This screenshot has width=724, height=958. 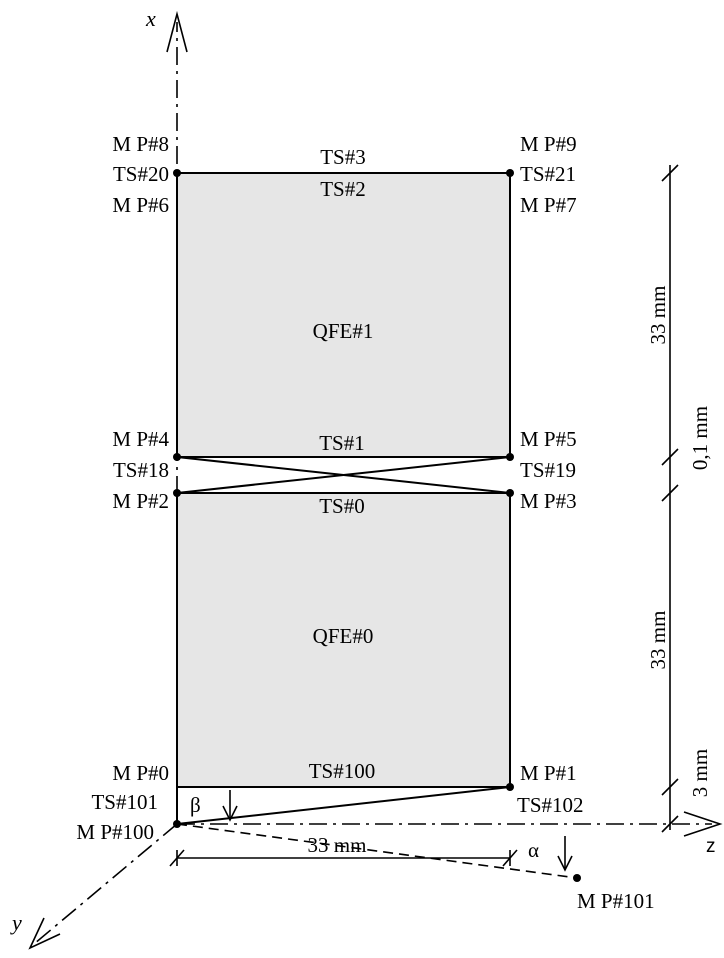 I want to click on dim-upper-height: 33 mm, so click(x=658, y=315).